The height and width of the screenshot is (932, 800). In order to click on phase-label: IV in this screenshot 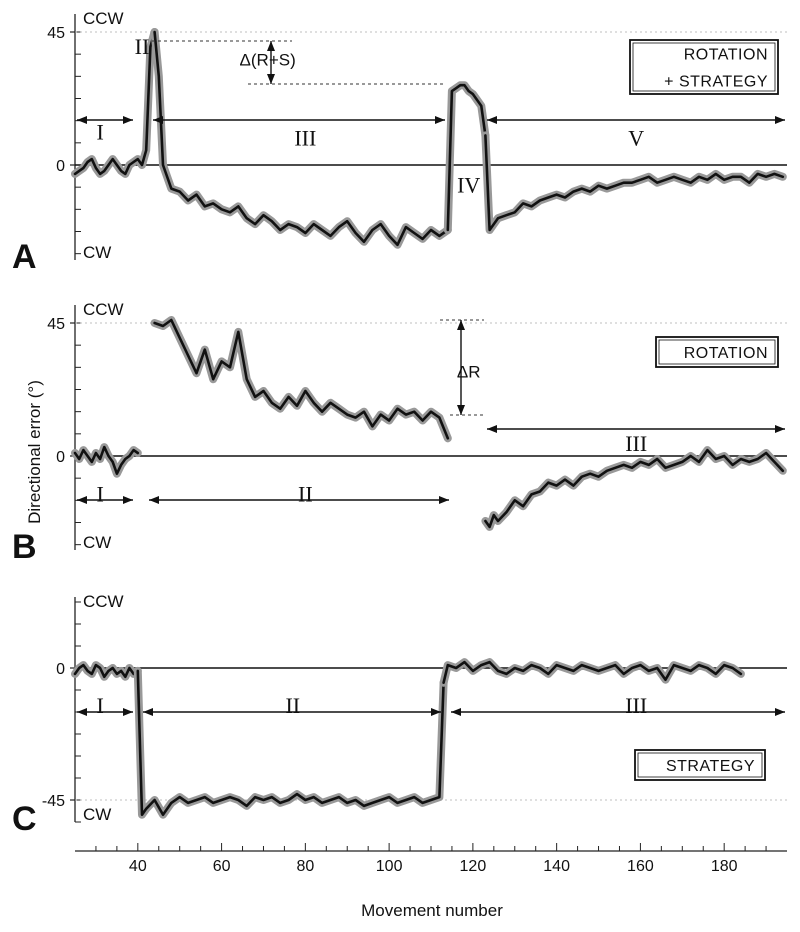, I will do `click(468, 185)`.